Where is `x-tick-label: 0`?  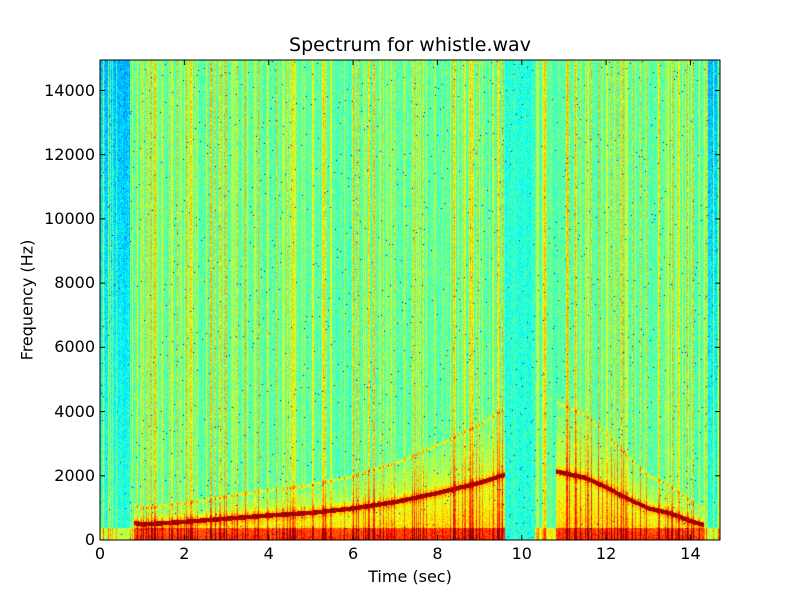 x-tick-label: 0 is located at coordinates (100, 553).